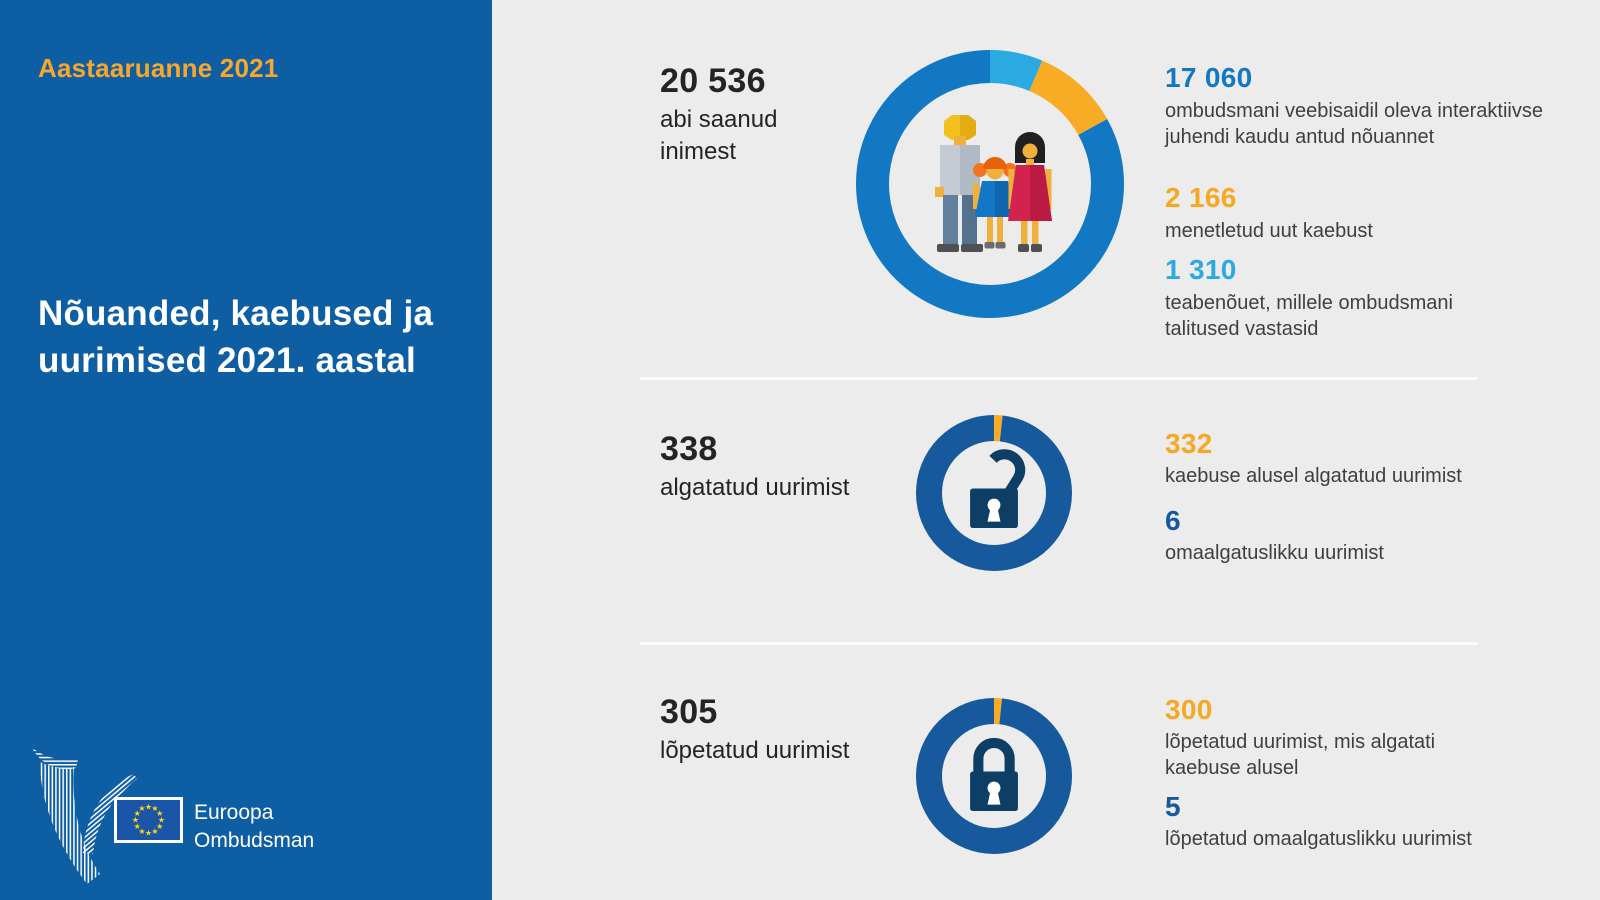 Image resolution: width=1600 pixels, height=900 pixels. I want to click on man-figure, so click(960, 183).